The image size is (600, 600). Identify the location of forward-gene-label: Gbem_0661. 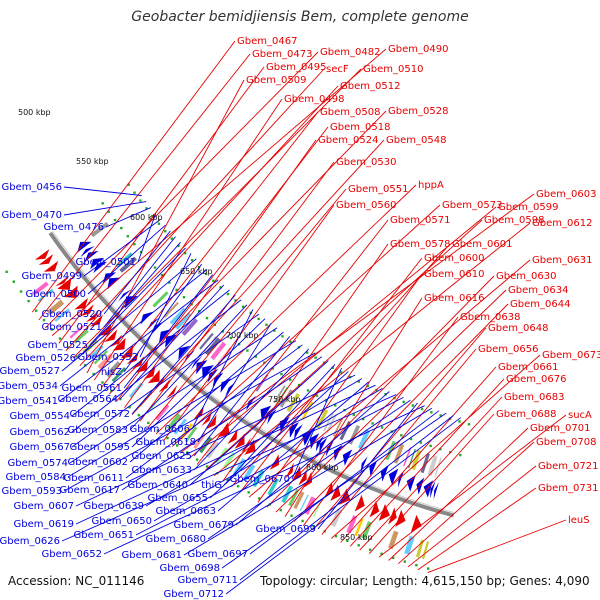
(528, 367).